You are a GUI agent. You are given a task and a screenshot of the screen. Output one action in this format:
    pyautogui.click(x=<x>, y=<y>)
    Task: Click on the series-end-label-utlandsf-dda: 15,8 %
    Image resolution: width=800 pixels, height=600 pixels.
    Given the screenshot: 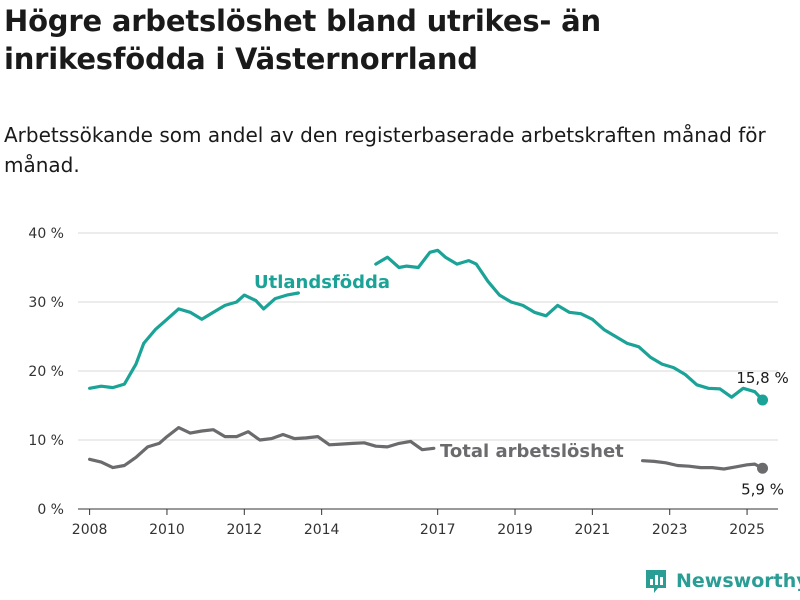 What is the action you would take?
    pyautogui.click(x=762, y=378)
    